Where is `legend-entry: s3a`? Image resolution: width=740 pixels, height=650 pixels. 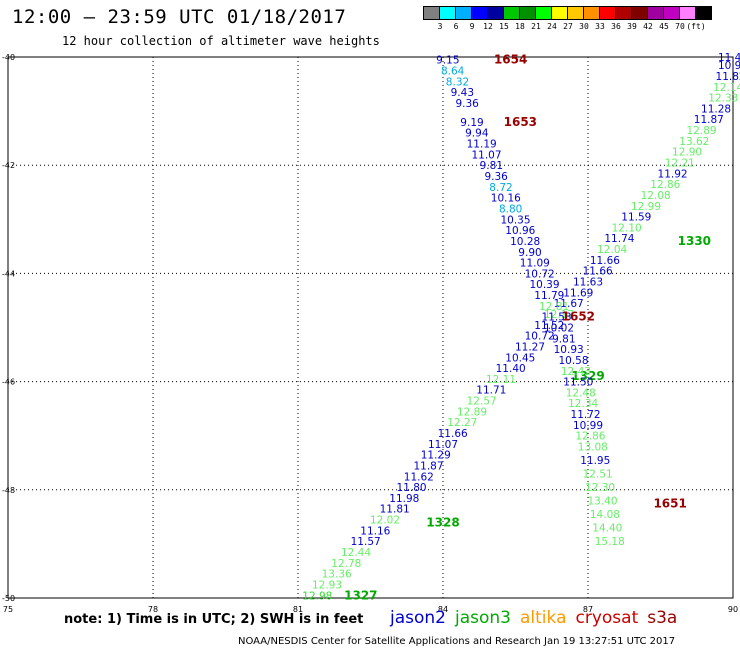
legend-entry: s3a is located at coordinates (662, 618).